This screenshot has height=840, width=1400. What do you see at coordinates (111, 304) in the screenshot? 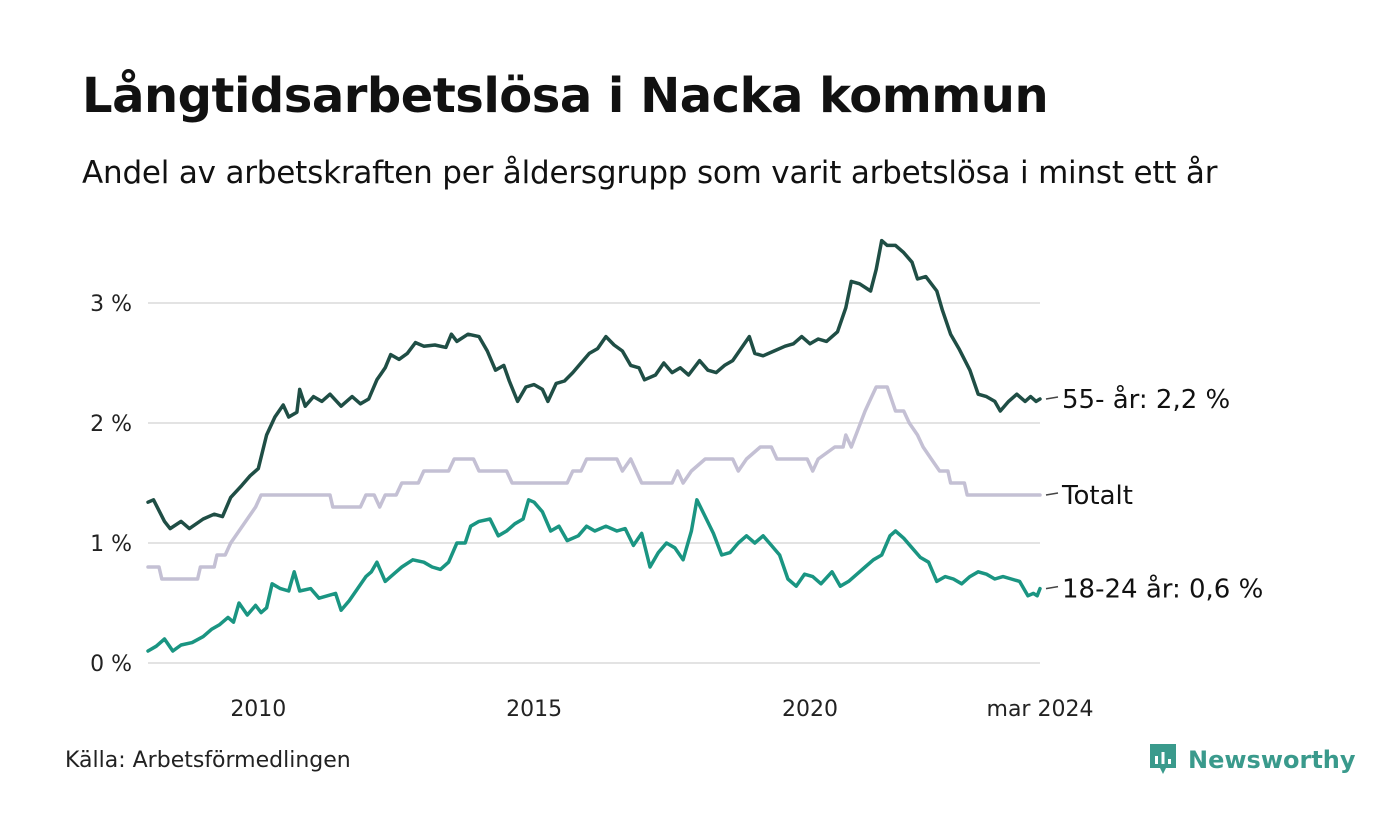
I see `y-tick-label: 3 %` at bounding box center [111, 304].